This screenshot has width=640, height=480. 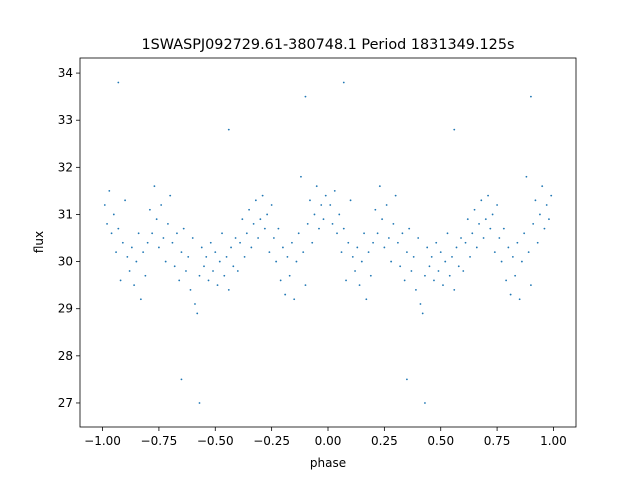 I want to click on y-axis-label: flux, so click(x=39, y=242).